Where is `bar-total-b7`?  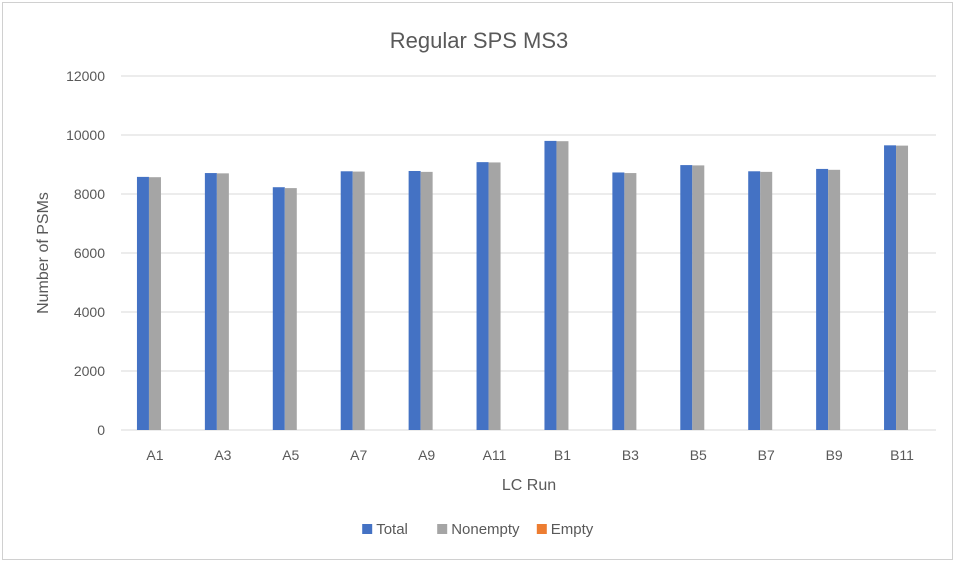
bar-total-b7 is located at coordinates (754, 300).